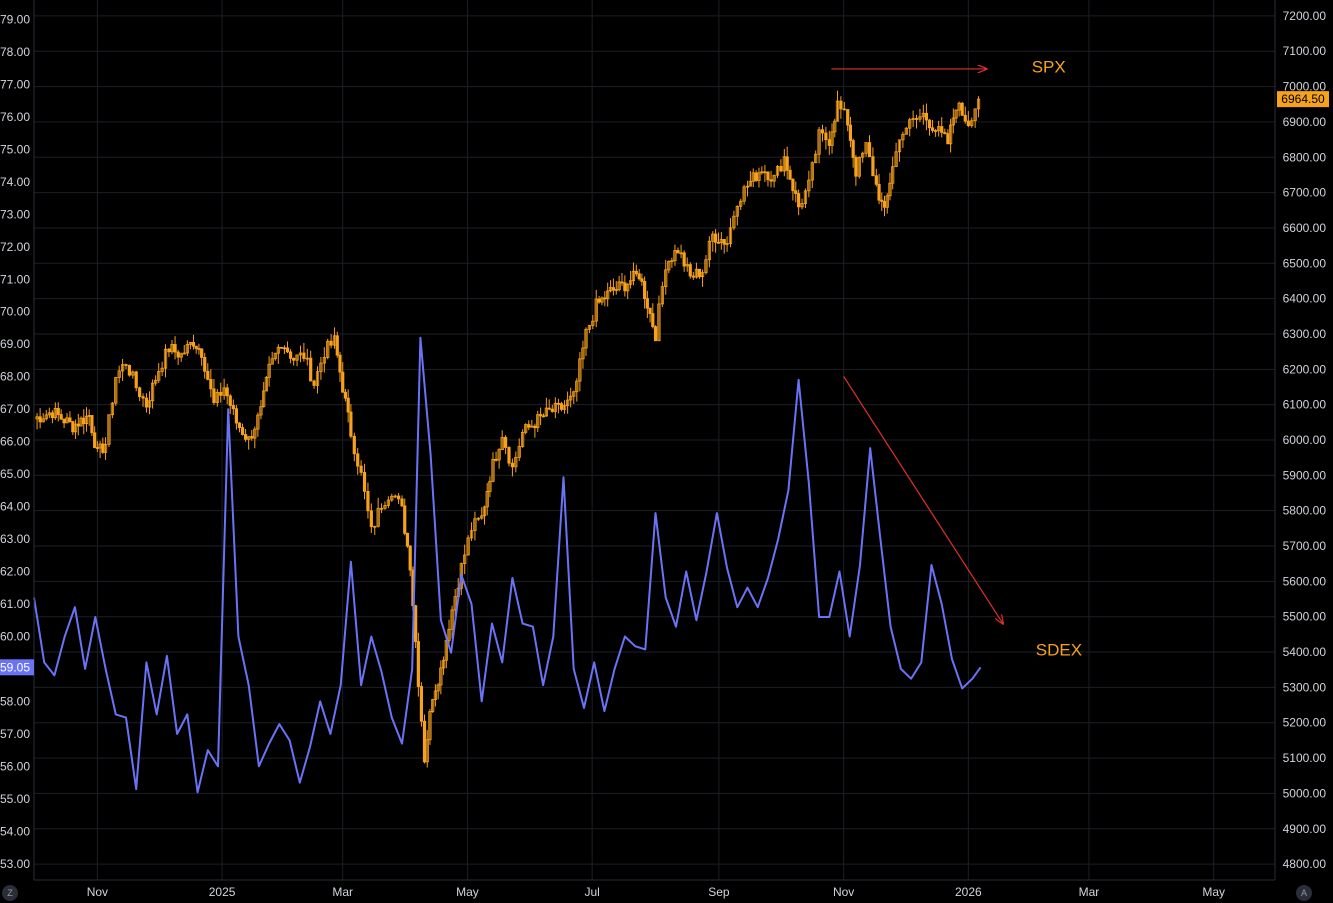  I want to click on right-axis-tick: 5600.00, so click(1305, 581).